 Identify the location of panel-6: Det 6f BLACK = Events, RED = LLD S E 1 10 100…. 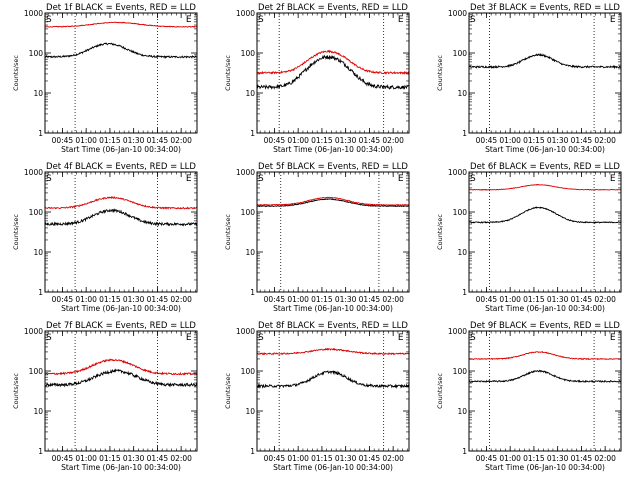
(529, 237).